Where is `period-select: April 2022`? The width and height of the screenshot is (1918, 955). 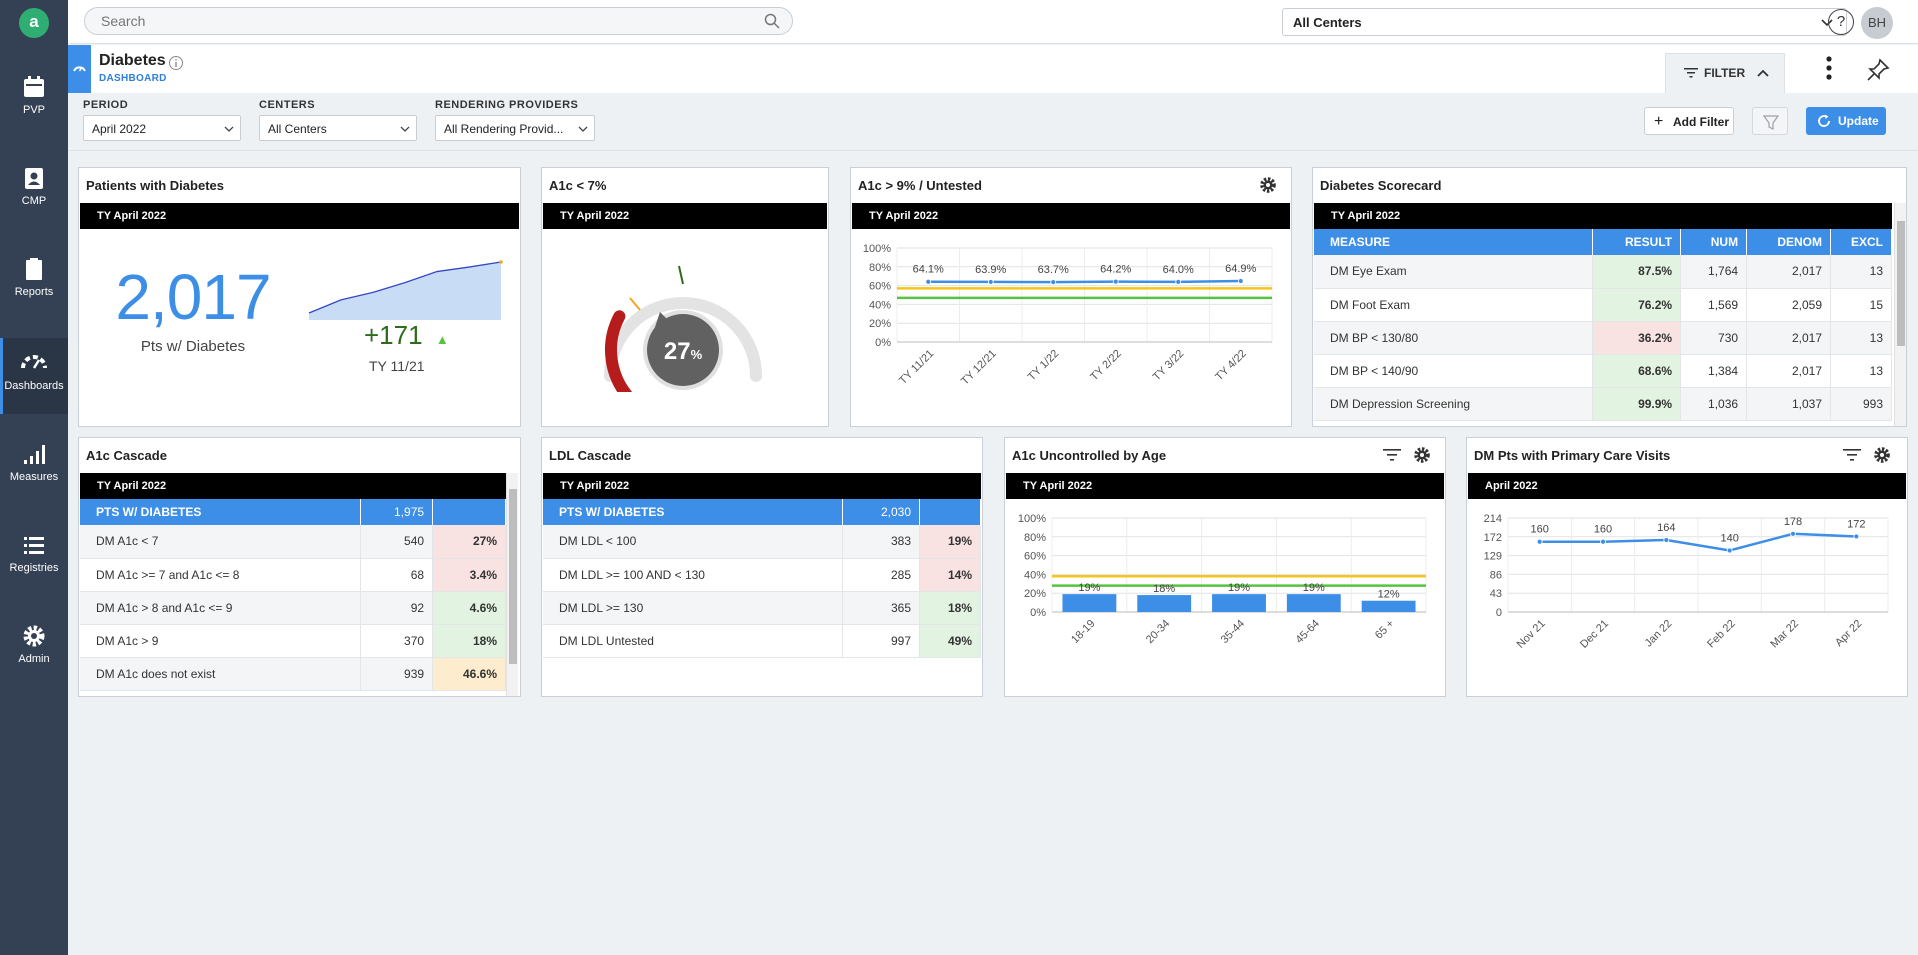 period-select: April 2022 is located at coordinates (162, 128).